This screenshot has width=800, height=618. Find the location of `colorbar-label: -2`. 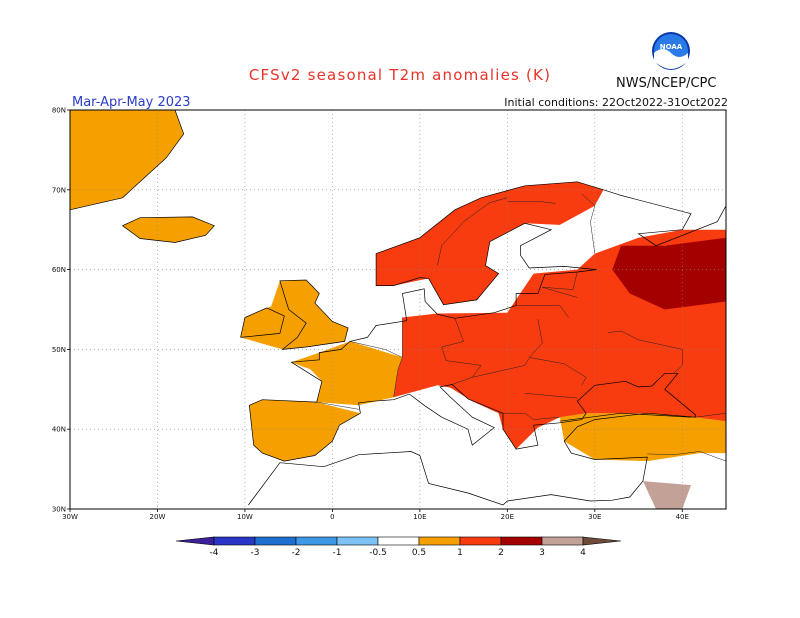

colorbar-label: -2 is located at coordinates (296, 553).